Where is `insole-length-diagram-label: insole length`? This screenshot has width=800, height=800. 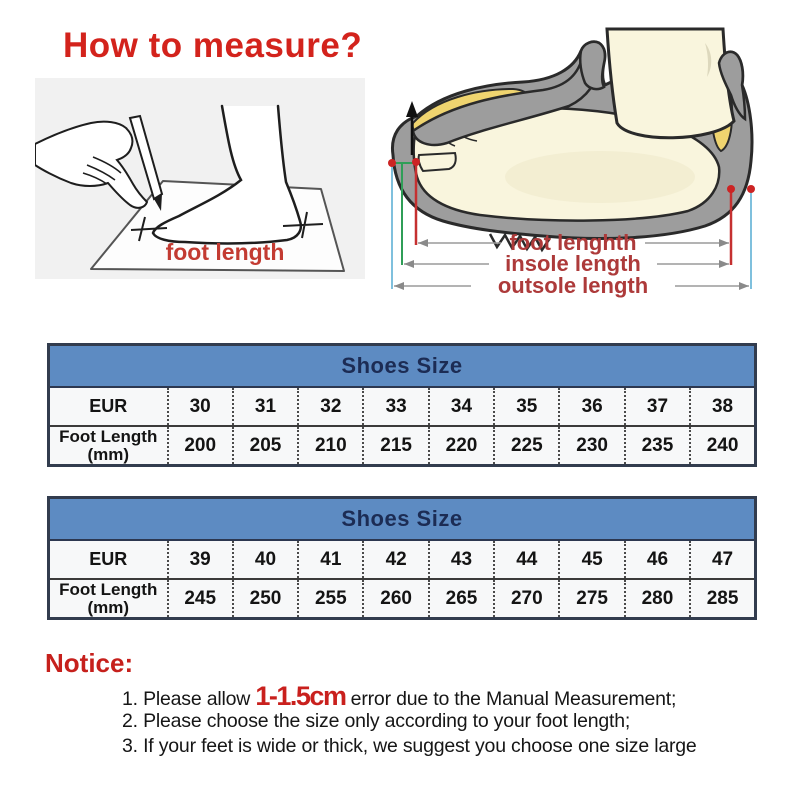
insole-length-diagram-label: insole length is located at coordinates (573, 263).